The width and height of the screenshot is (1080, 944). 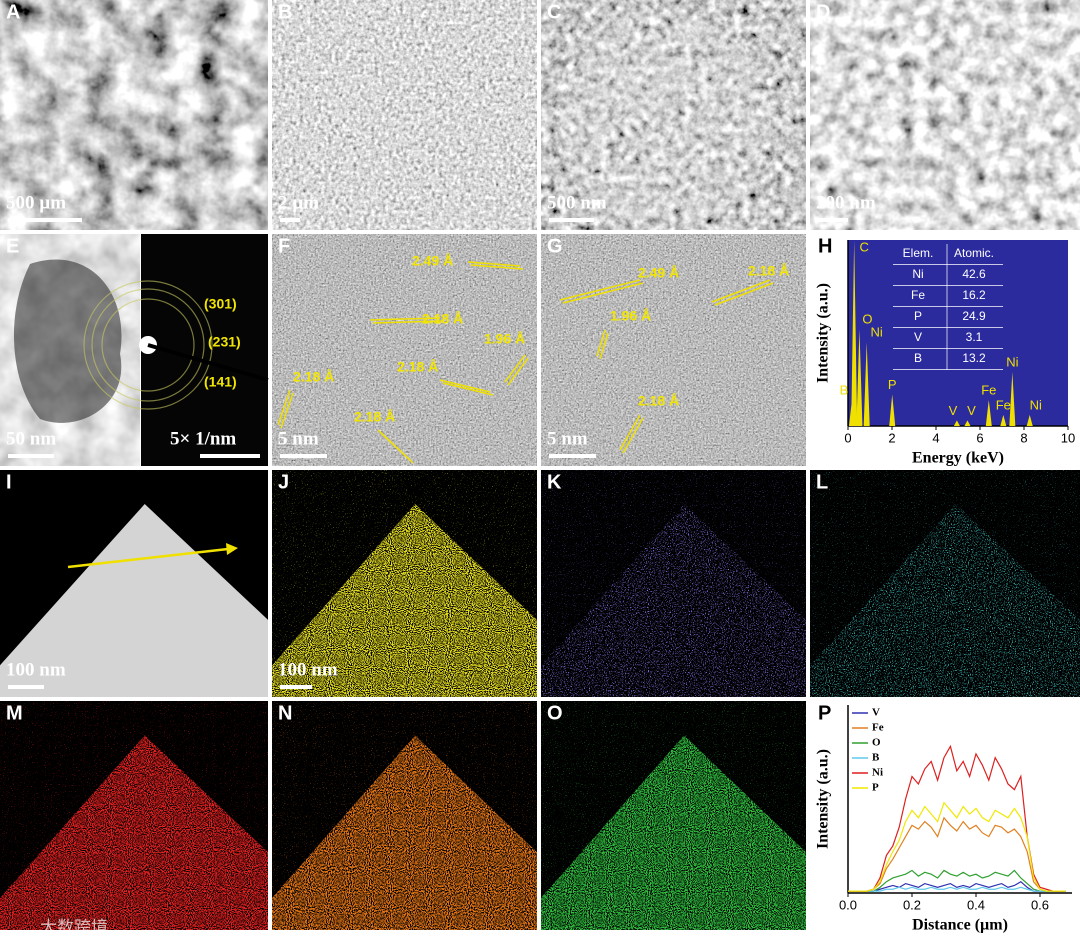 What do you see at coordinates (892, 384) in the screenshot?
I see `peak-label: P` at bounding box center [892, 384].